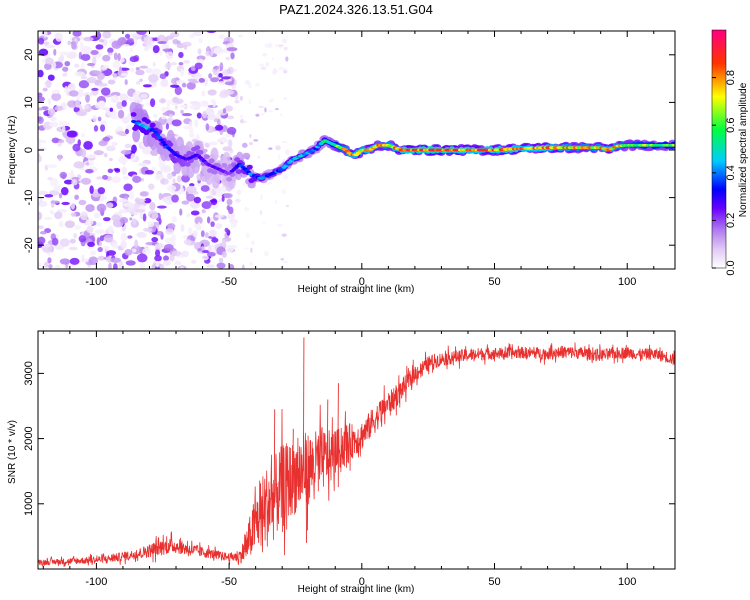  What do you see at coordinates (29, 504) in the screenshot?
I see `snr-y-tick-label: 1000` at bounding box center [29, 504].